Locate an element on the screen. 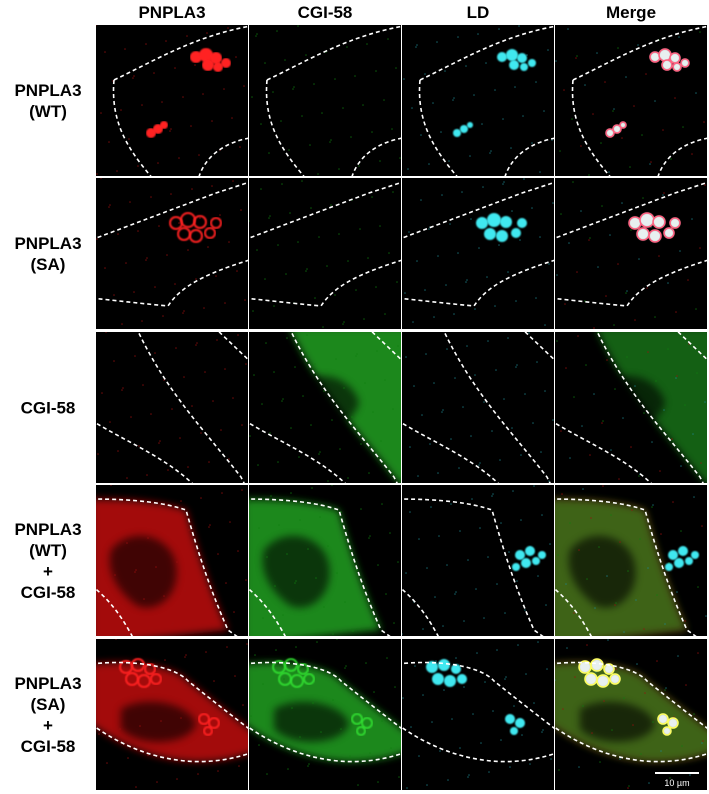 Image resolution: width=709 pixels, height=794 pixels. panel-background is located at coordinates (478, 100).